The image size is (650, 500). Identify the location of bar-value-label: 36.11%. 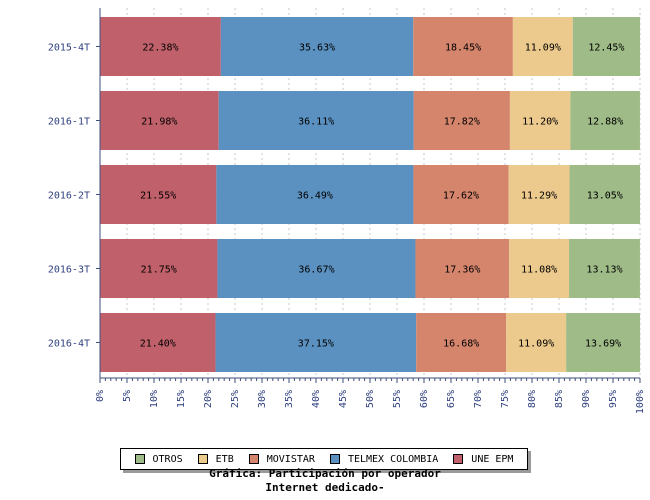
(316, 122).